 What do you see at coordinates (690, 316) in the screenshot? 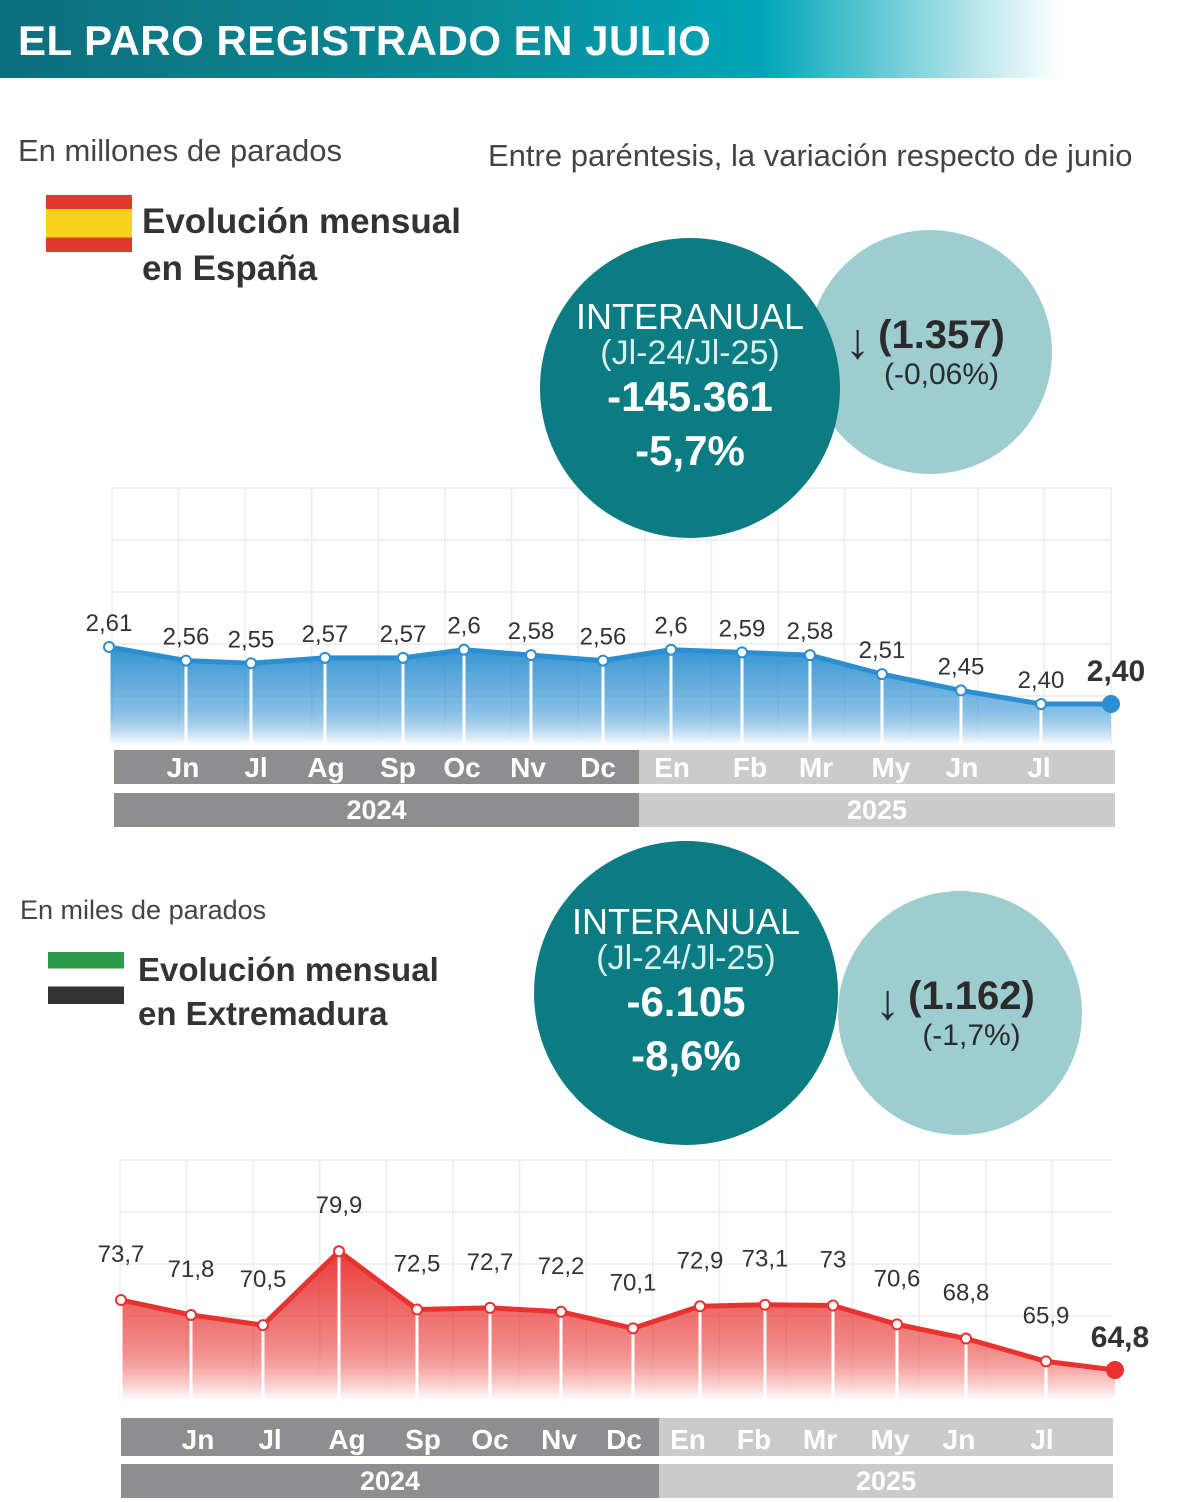
I see `interanual-label: INTERANUAL` at bounding box center [690, 316].